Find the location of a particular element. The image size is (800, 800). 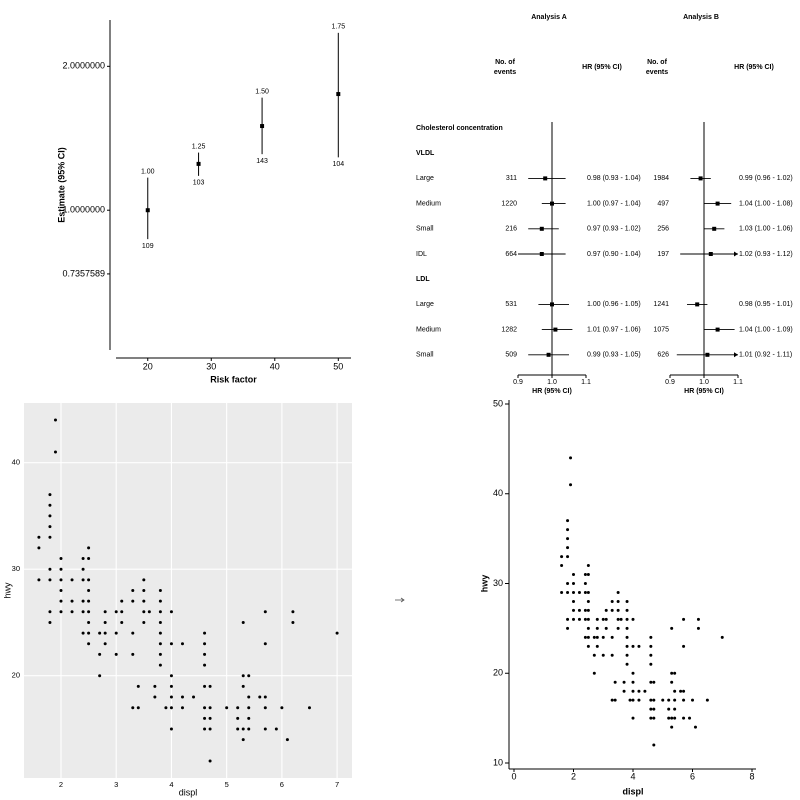

x-tick-label: 0 is located at coordinates (513, 776).